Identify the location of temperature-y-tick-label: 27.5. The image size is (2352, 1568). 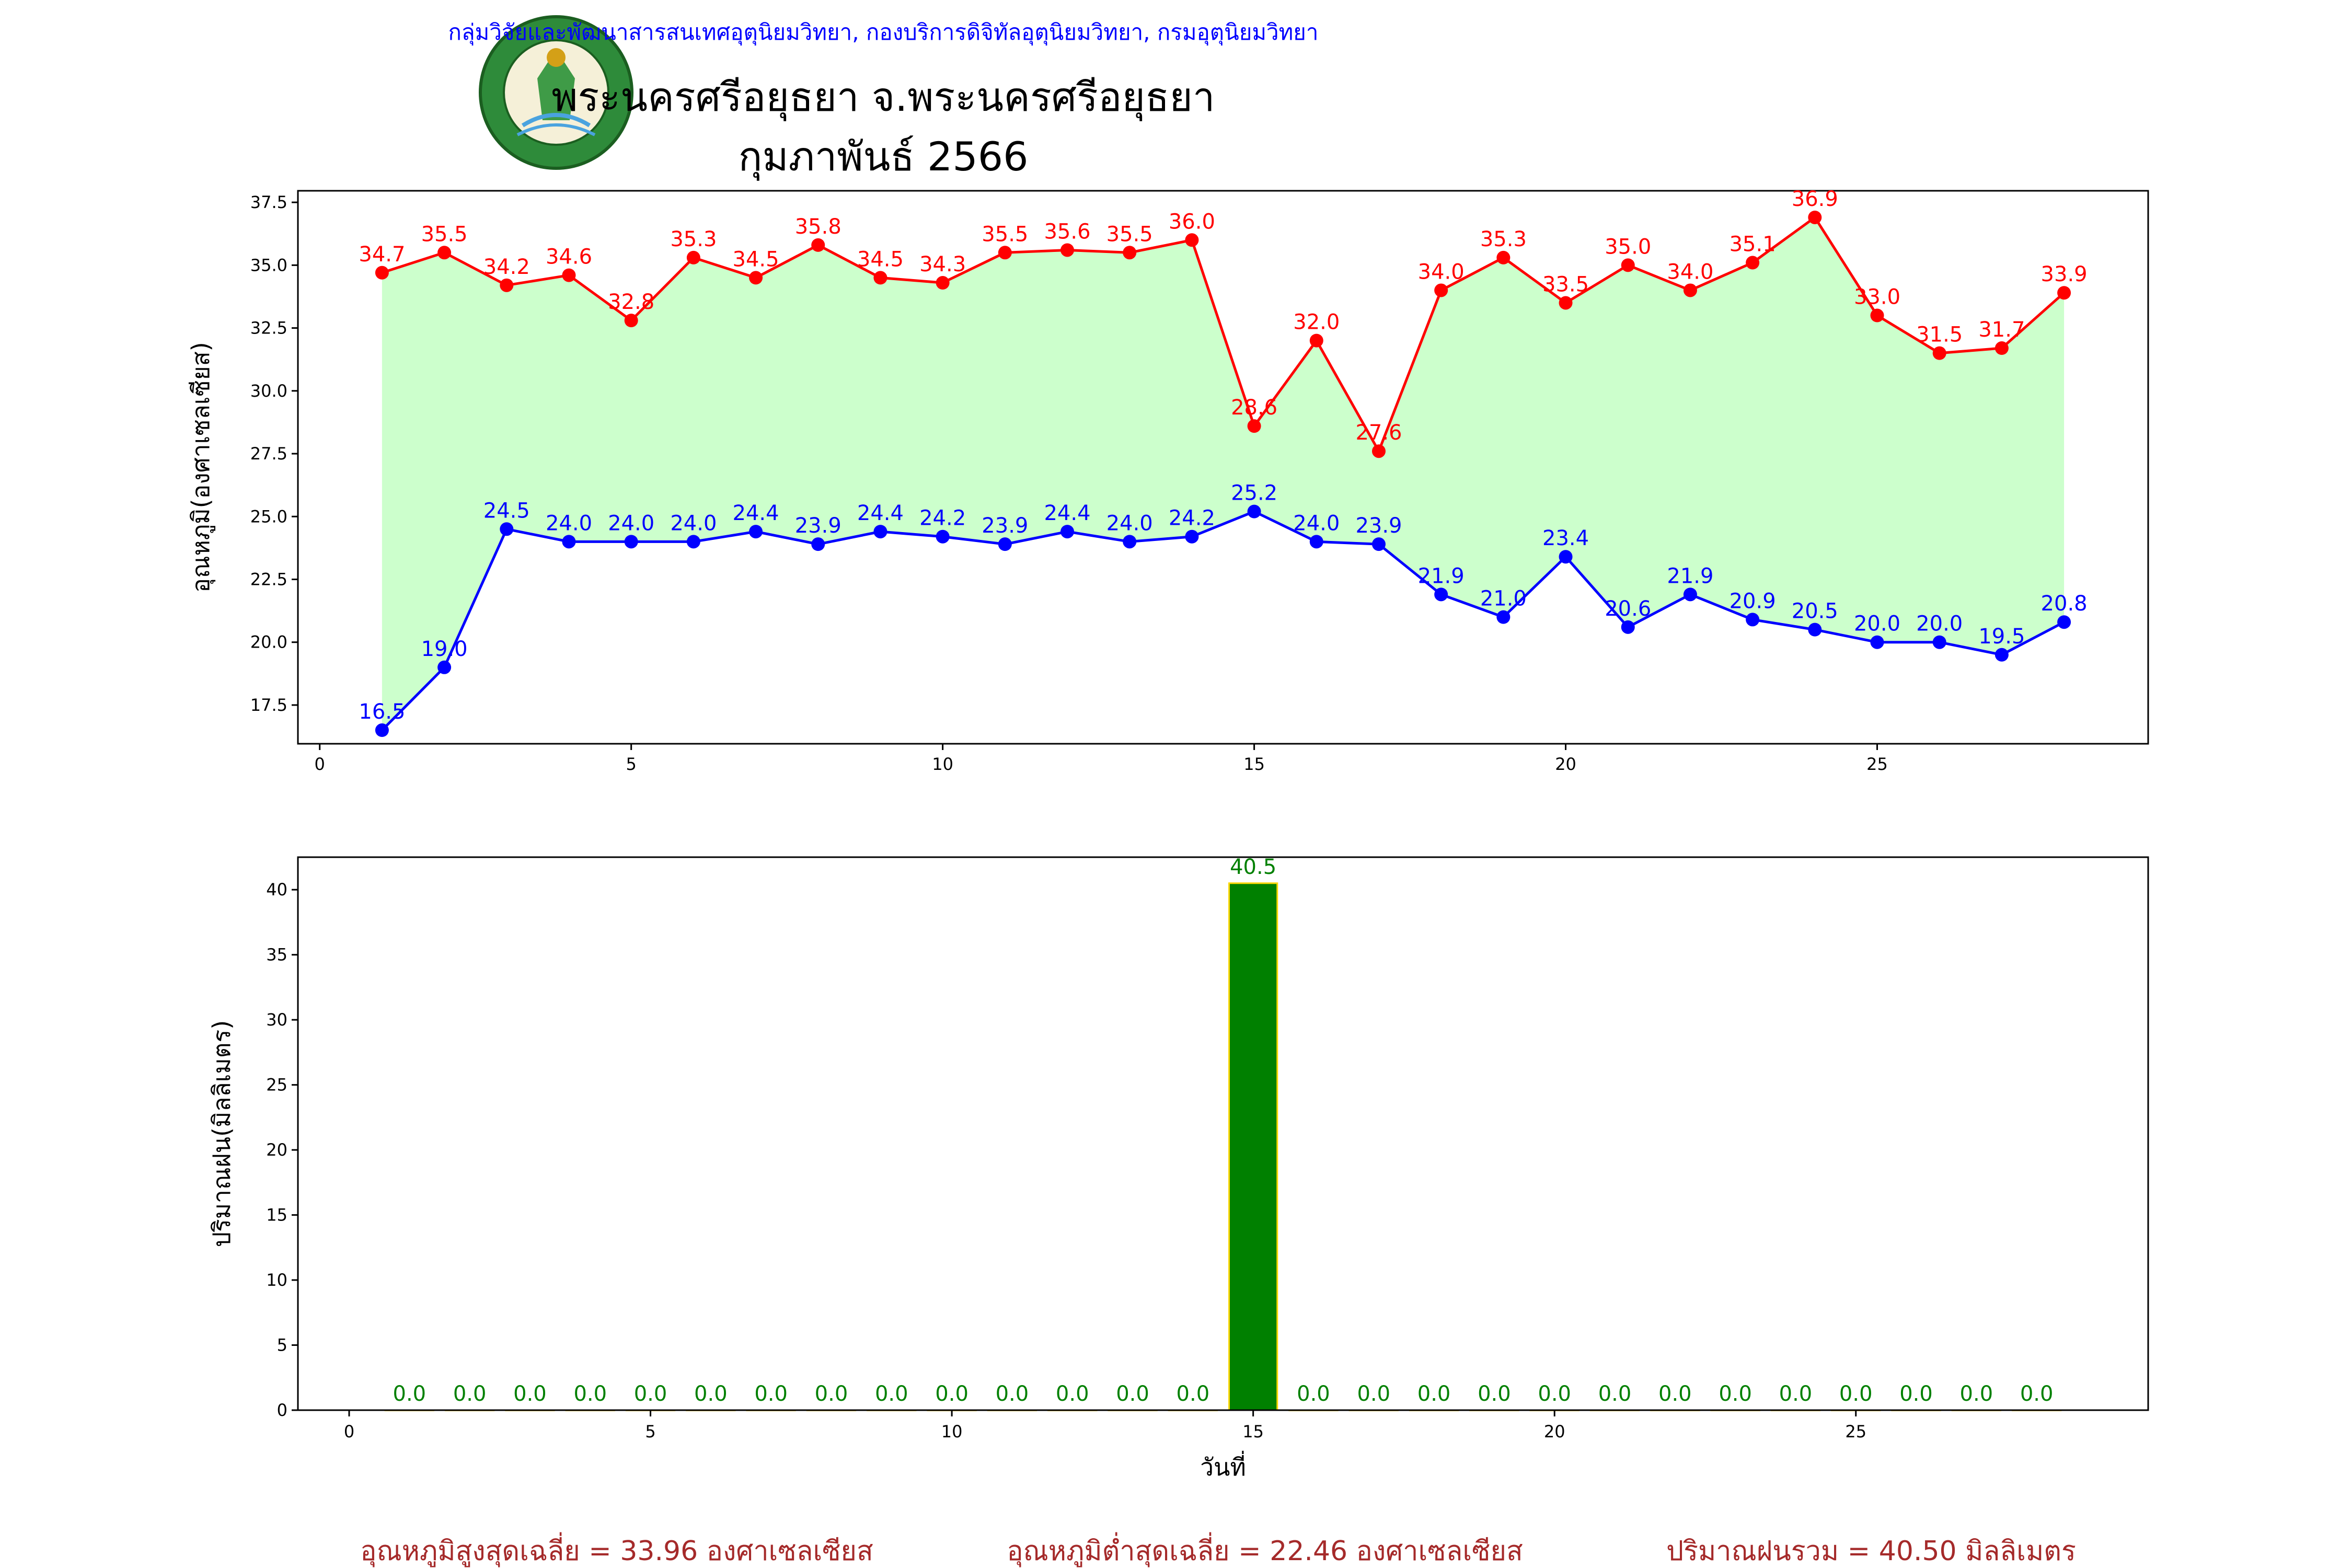
(268, 454).